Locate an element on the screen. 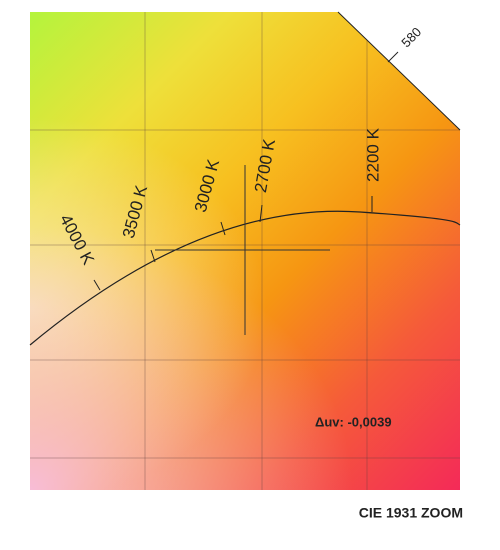 The width and height of the screenshot is (500, 550). cct-label: 2700 K is located at coordinates (265, 165).